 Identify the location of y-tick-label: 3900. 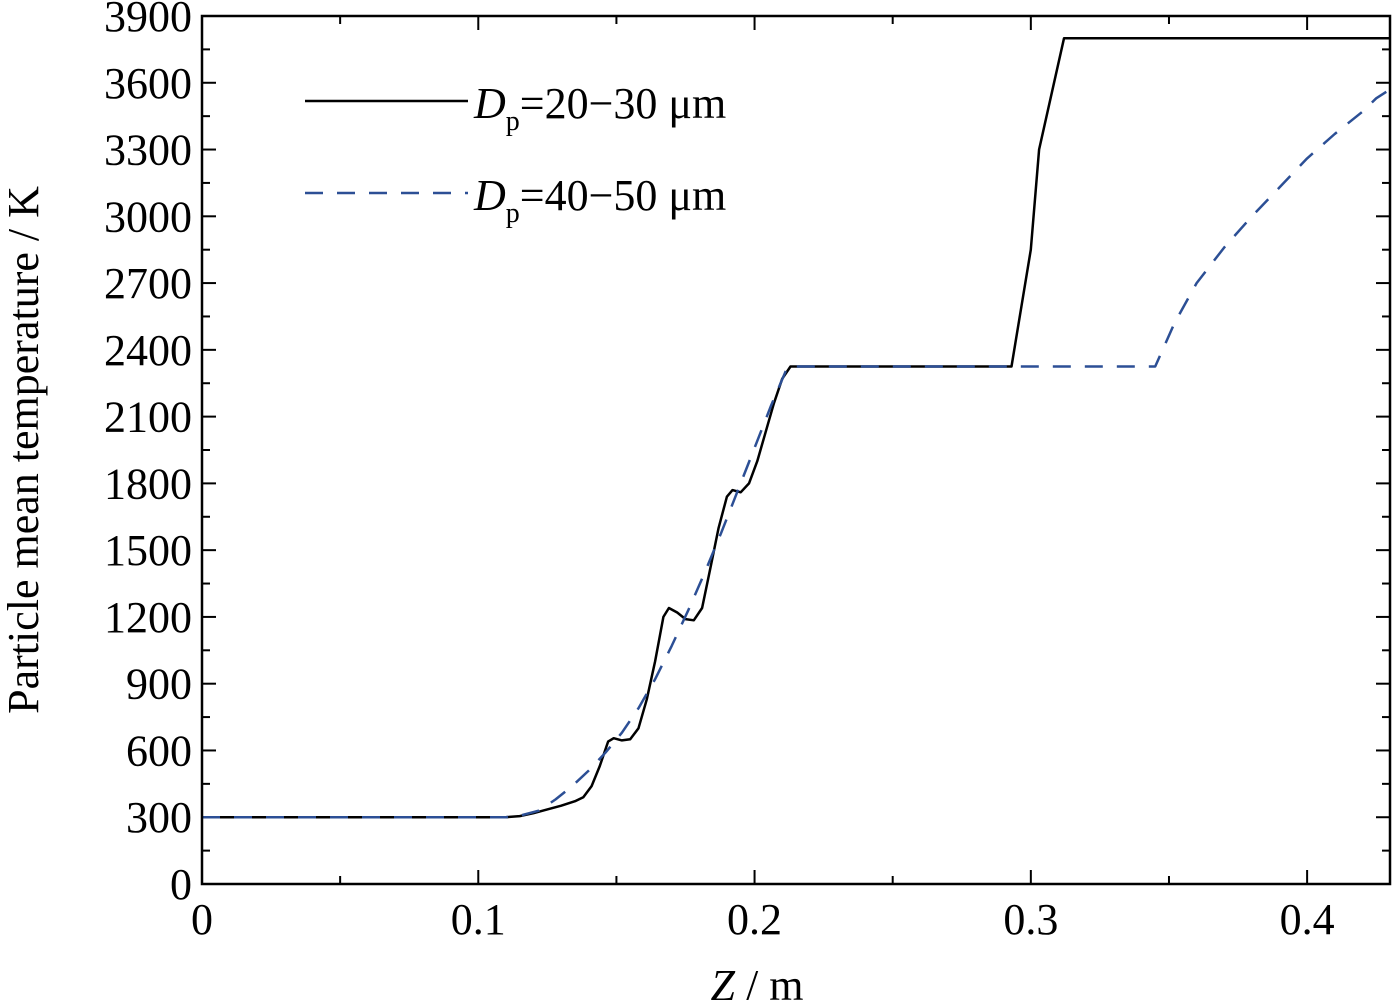
(148, 20).